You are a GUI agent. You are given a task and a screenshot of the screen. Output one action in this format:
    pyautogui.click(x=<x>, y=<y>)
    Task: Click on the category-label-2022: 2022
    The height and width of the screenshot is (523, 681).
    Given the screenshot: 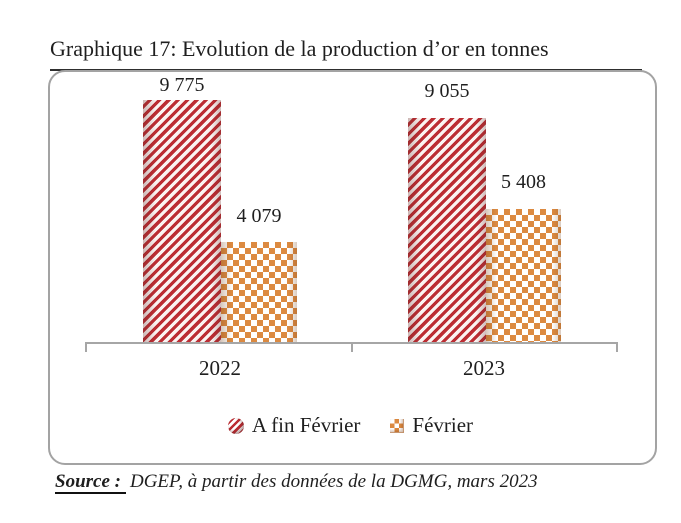 What is the action you would take?
    pyautogui.click(x=220, y=368)
    